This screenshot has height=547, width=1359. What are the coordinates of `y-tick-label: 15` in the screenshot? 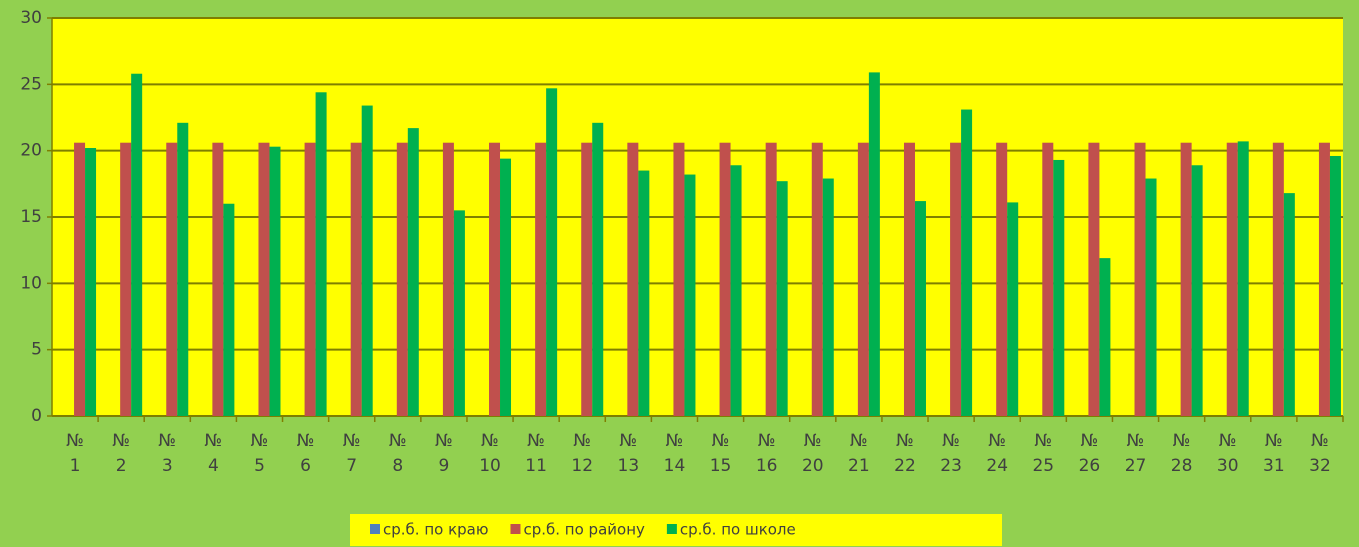 It's located at (31, 217).